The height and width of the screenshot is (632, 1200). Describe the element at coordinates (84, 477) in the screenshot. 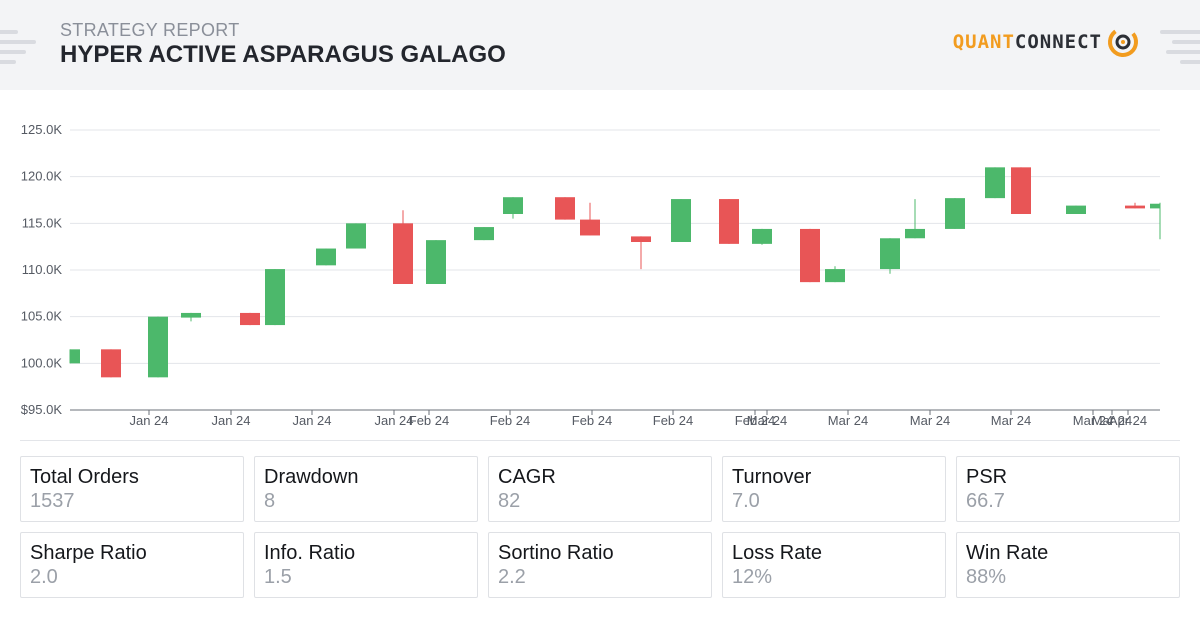

I see `stat-label: Total Orders` at that location.